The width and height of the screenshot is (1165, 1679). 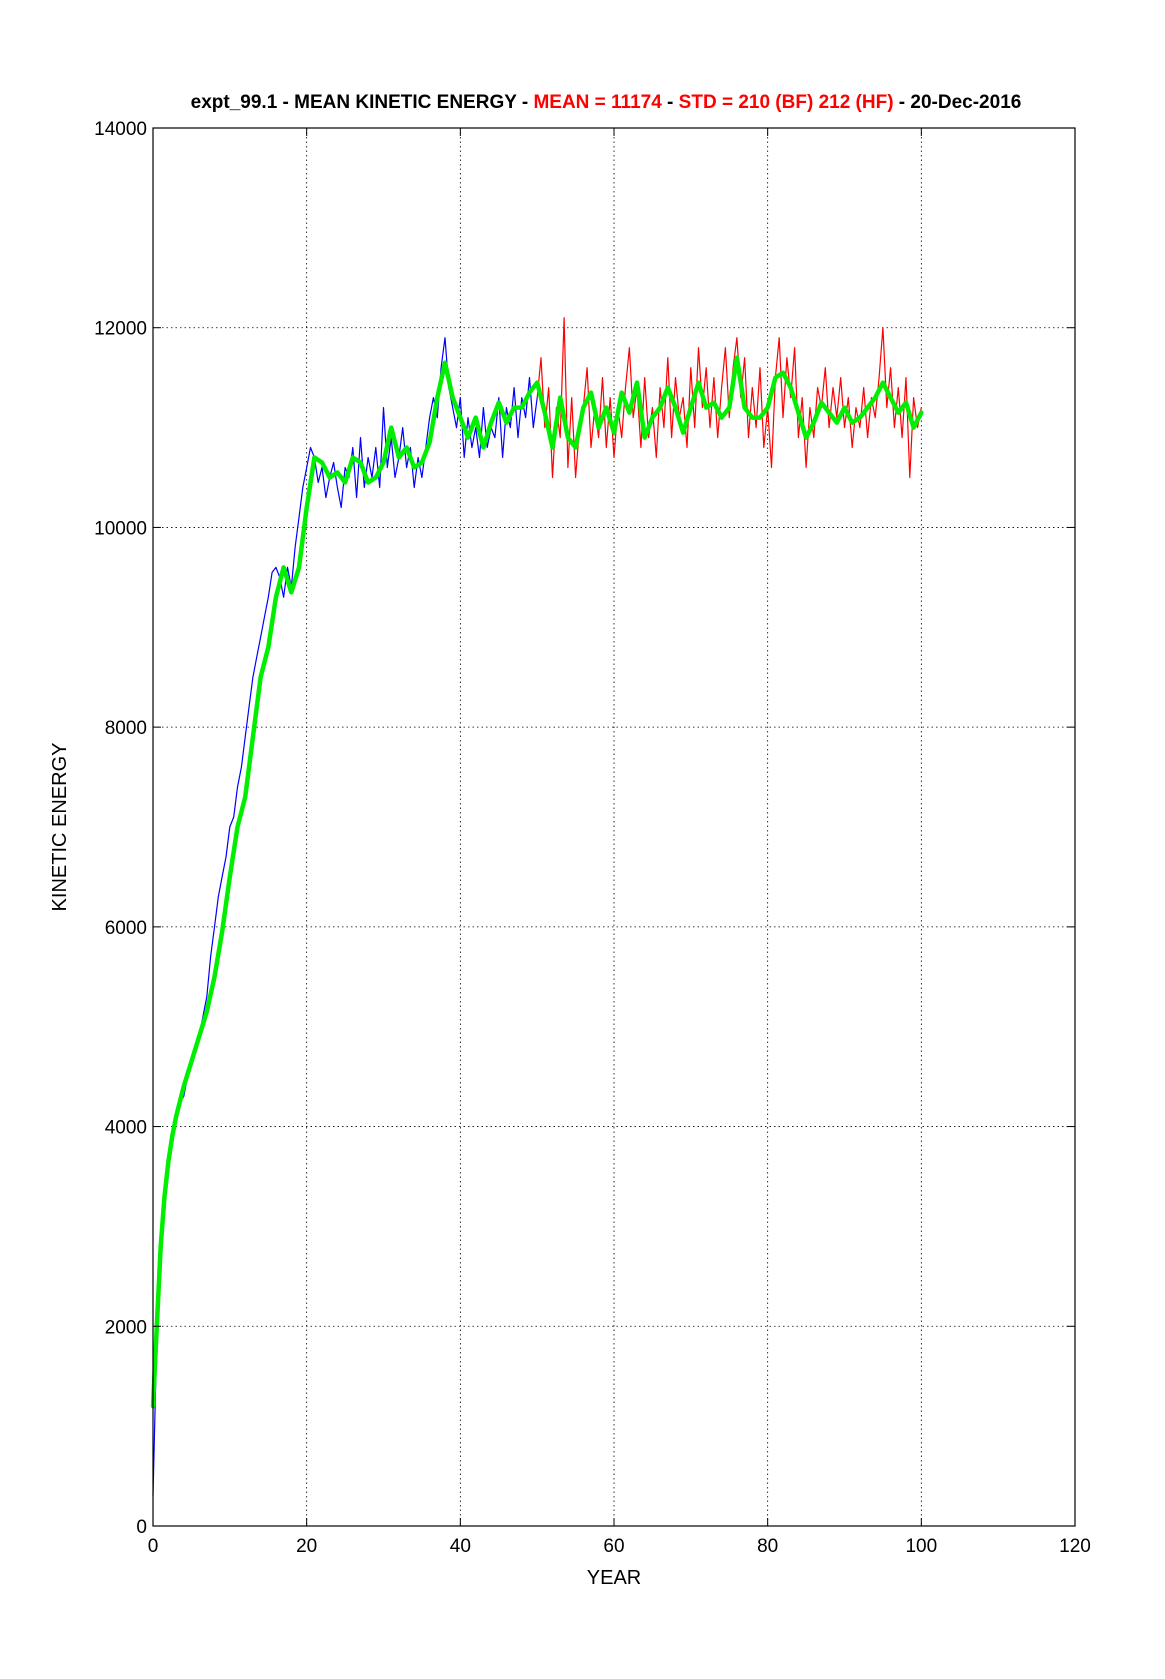 What do you see at coordinates (362, 102) in the screenshot?
I see `title-prefix: expt_99.1 - MEAN KINETIC ENERGY -` at bounding box center [362, 102].